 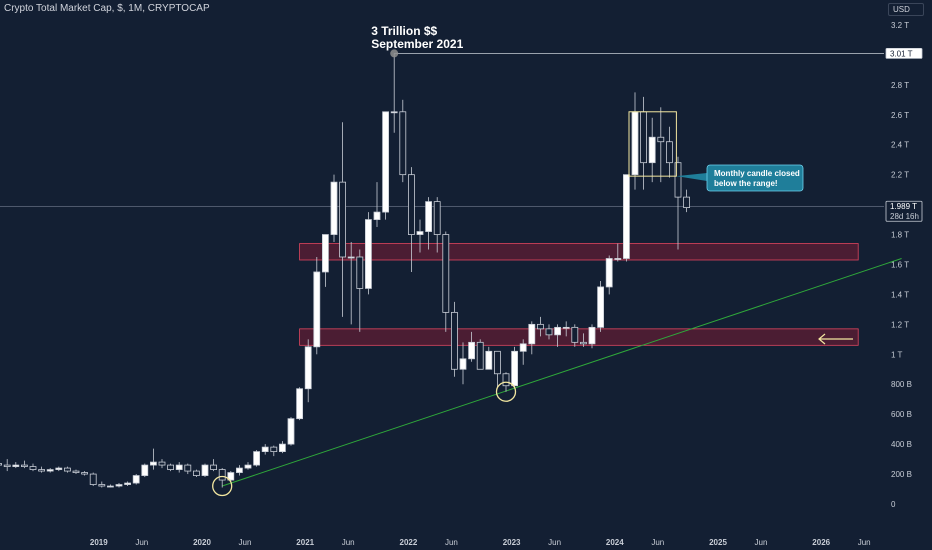 I want to click on callout-pointer, so click(x=691, y=177).